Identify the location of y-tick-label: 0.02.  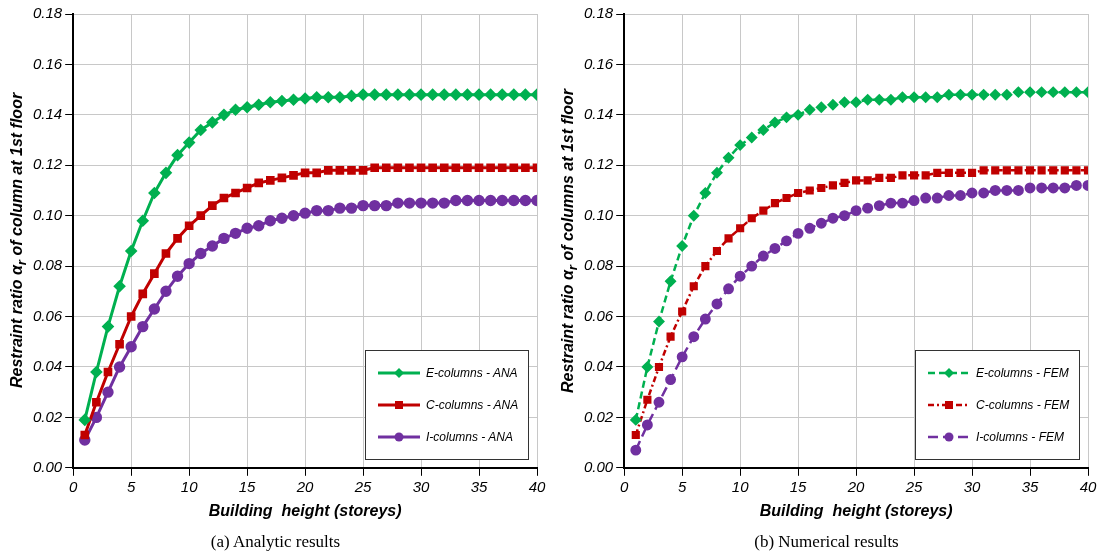
(598, 416).